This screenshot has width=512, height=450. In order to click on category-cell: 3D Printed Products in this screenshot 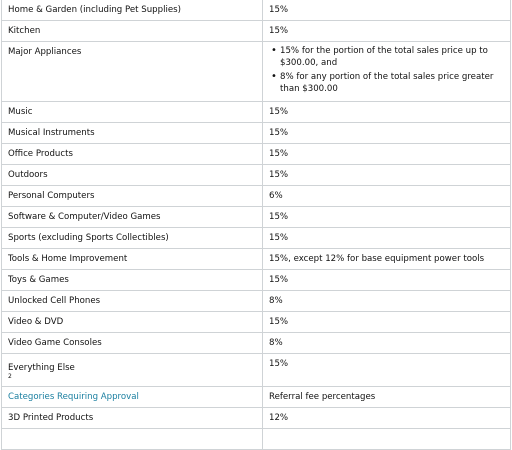, I will do `click(132, 418)`.